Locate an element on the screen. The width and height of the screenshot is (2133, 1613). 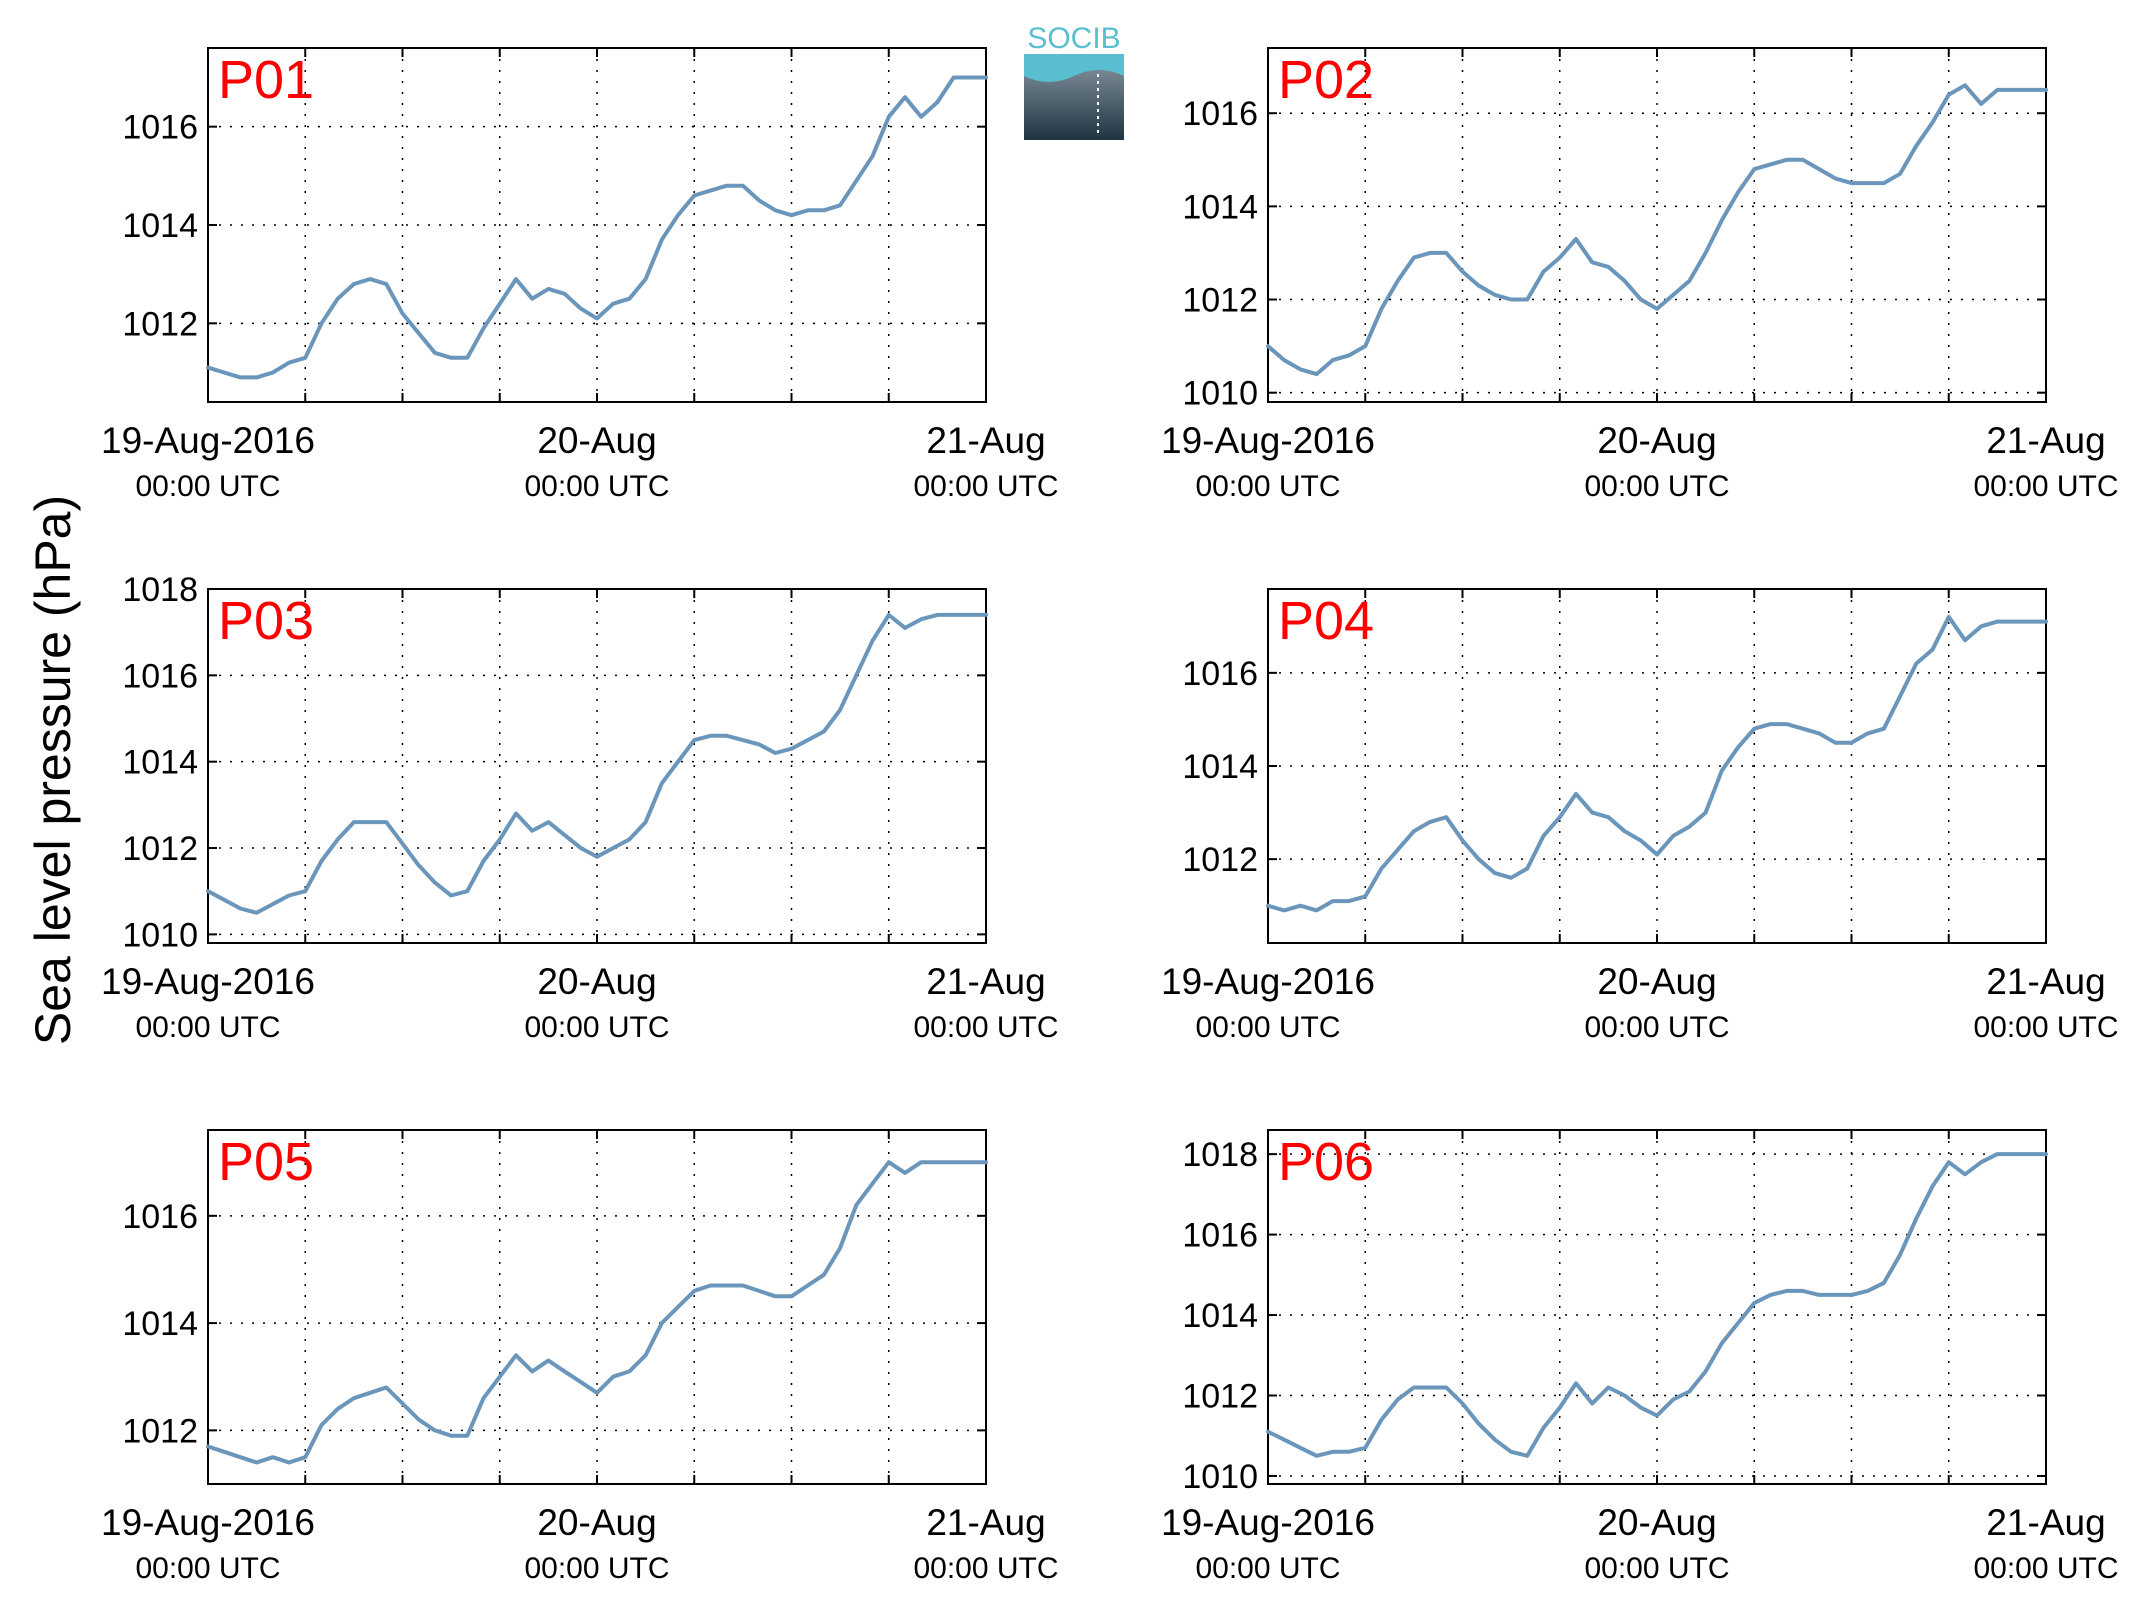
panel-label: P06 is located at coordinates (1326, 1162).